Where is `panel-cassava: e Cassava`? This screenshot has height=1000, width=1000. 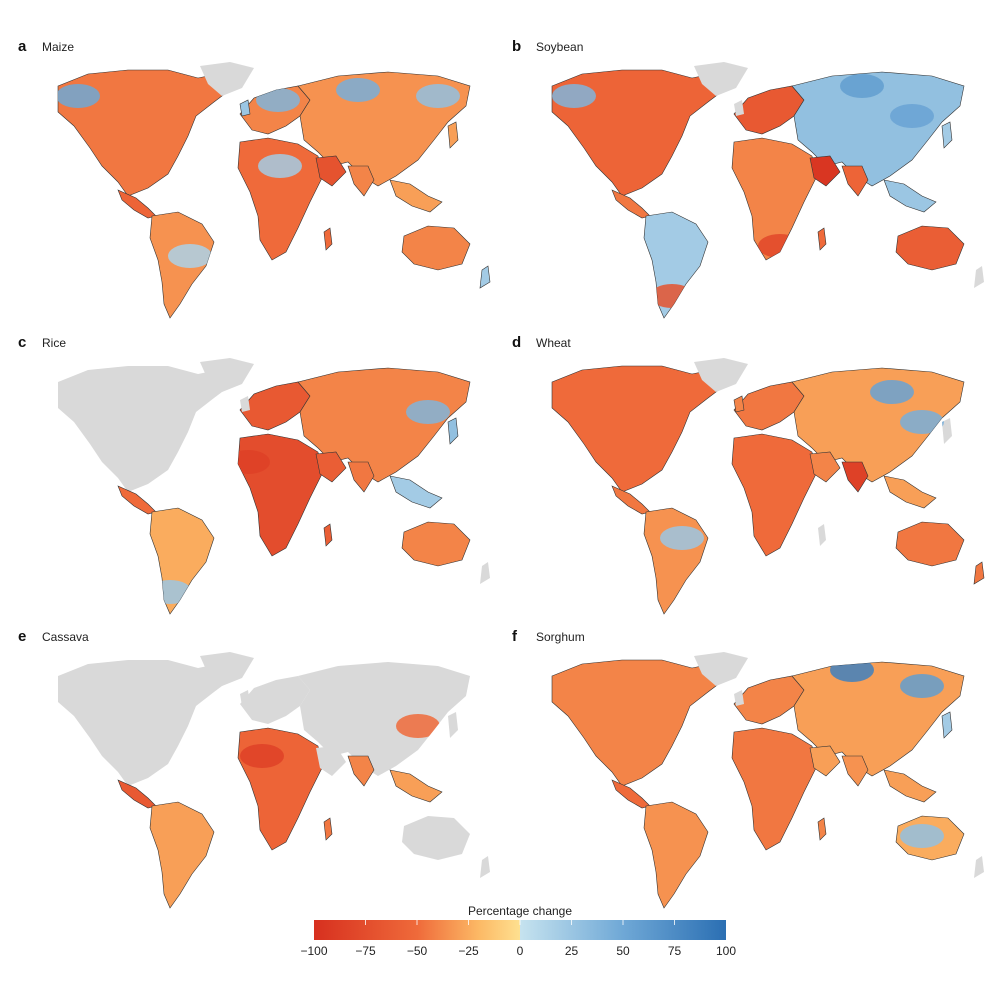 panel-cassava: e Cassava is located at coordinates (263, 773).